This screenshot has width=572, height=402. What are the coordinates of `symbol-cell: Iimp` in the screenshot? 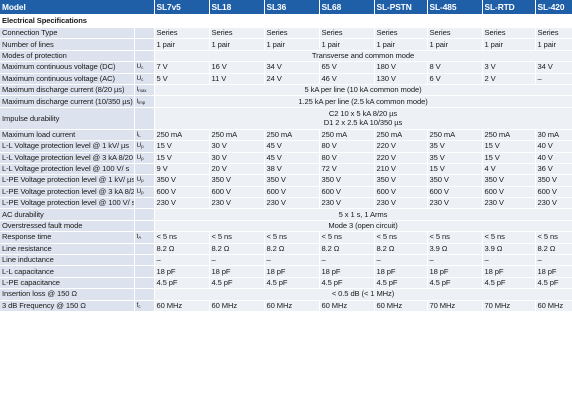 It's located at (144, 101).